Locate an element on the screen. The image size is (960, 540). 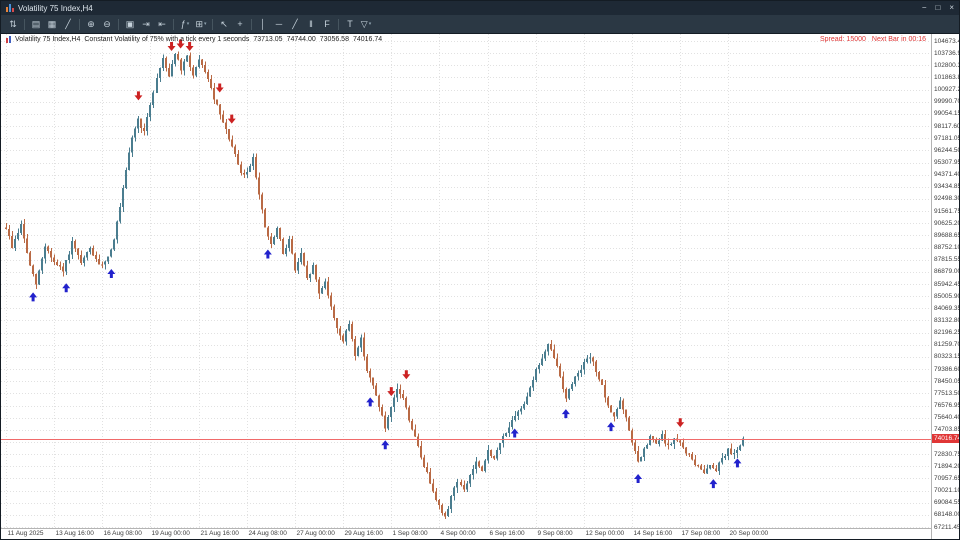
candlestick-chart-icon: ▦ is located at coordinates (52, 23).